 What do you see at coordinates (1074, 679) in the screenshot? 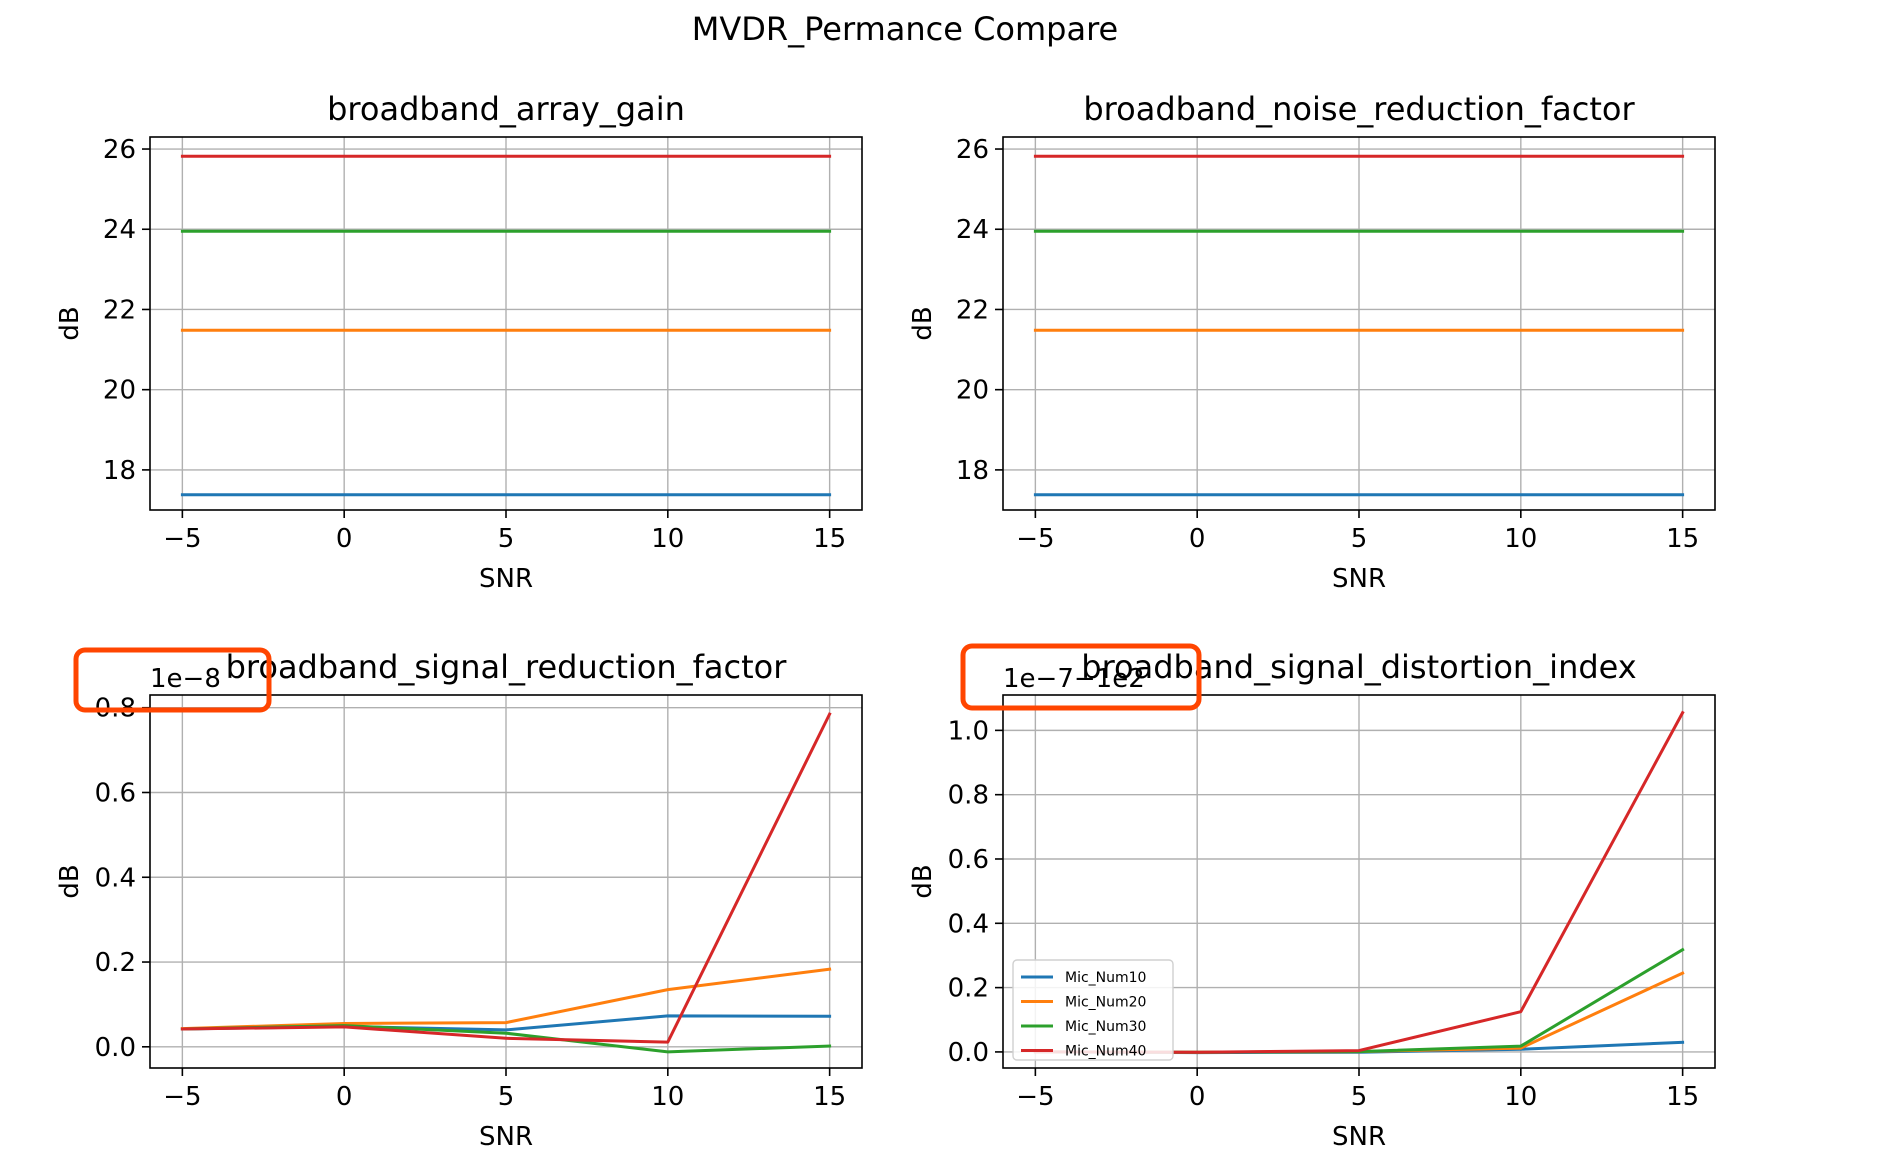
I see `offset-text: 1e−7−1e2` at bounding box center [1074, 679].